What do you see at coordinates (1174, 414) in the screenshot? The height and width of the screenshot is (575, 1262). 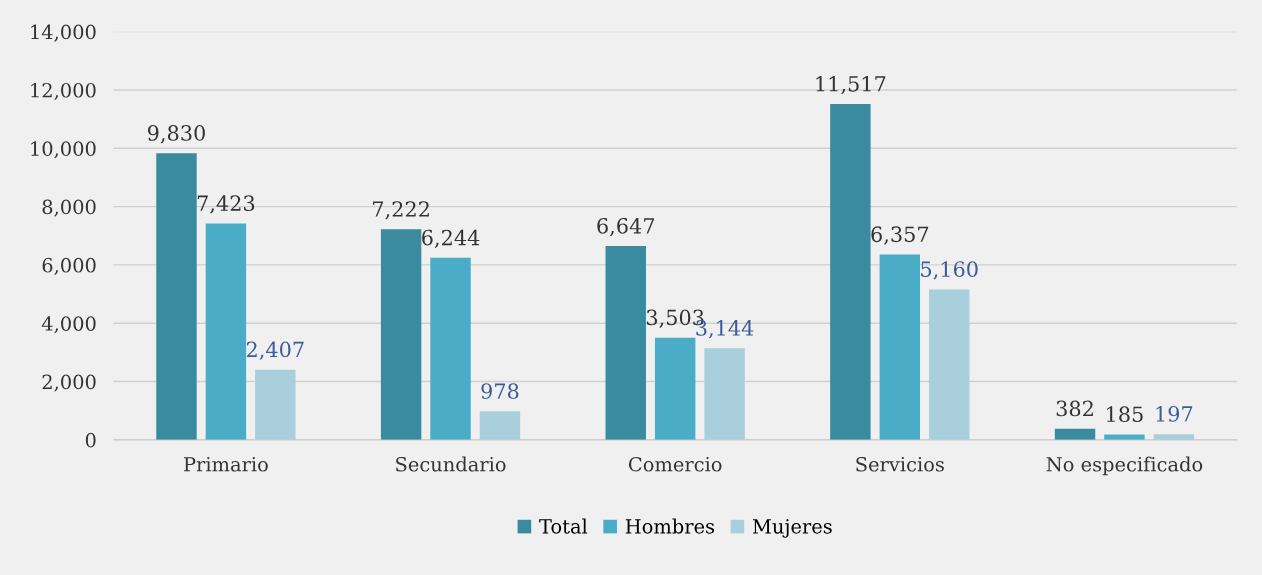 I see `data-label: 197` at bounding box center [1174, 414].